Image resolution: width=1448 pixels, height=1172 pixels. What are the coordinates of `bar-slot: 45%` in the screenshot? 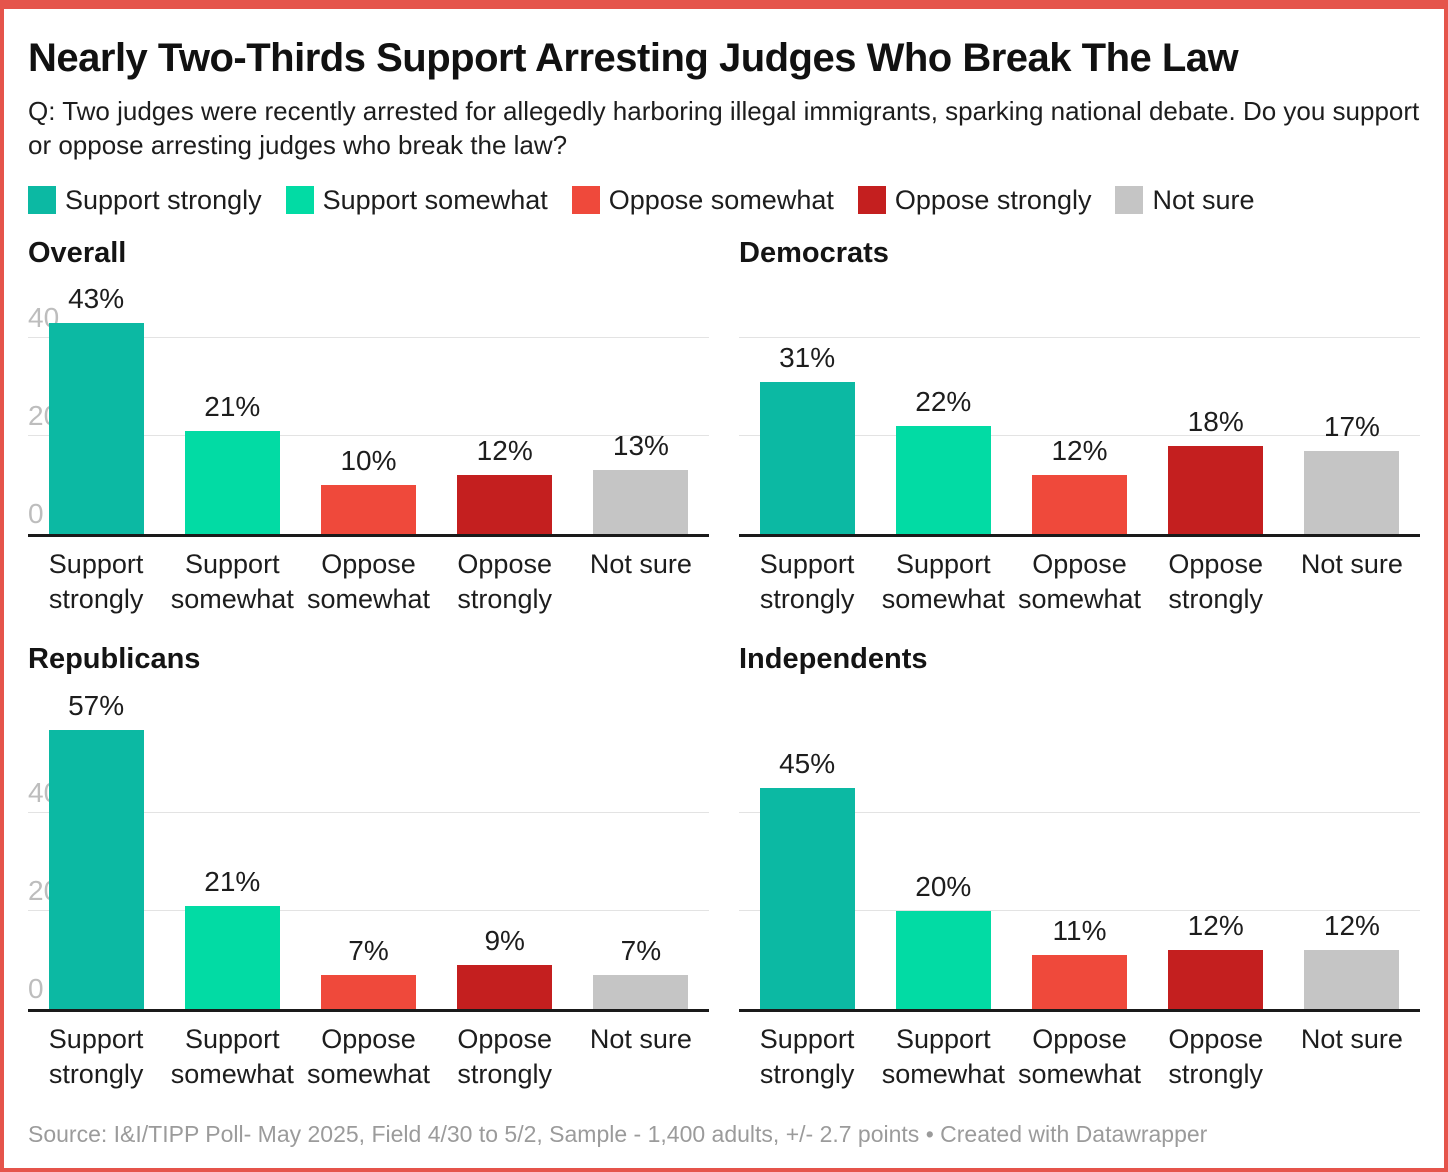 It's located at (807, 879).